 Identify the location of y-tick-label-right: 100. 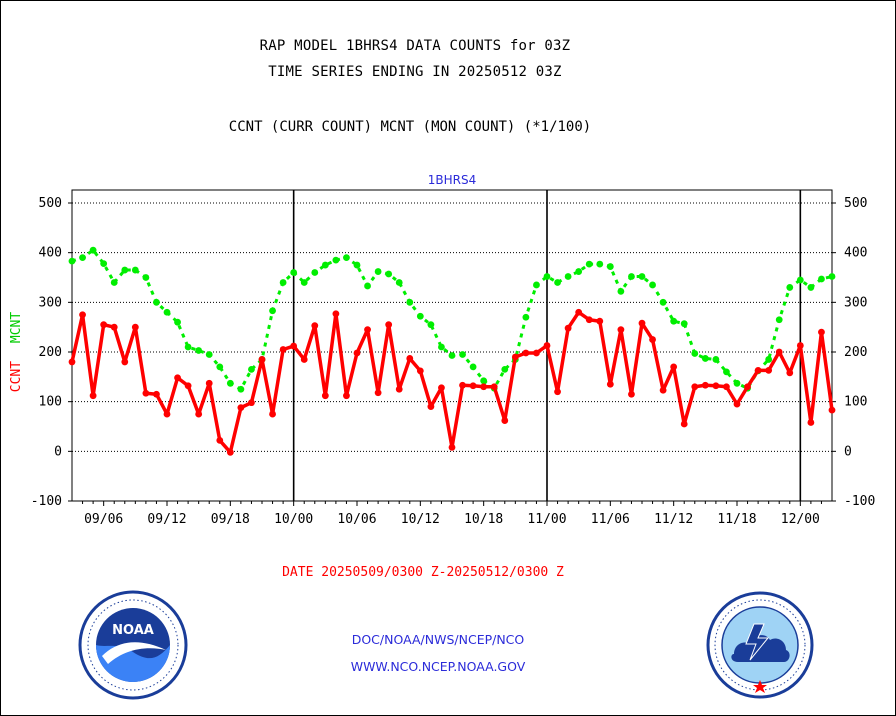
(855, 402).